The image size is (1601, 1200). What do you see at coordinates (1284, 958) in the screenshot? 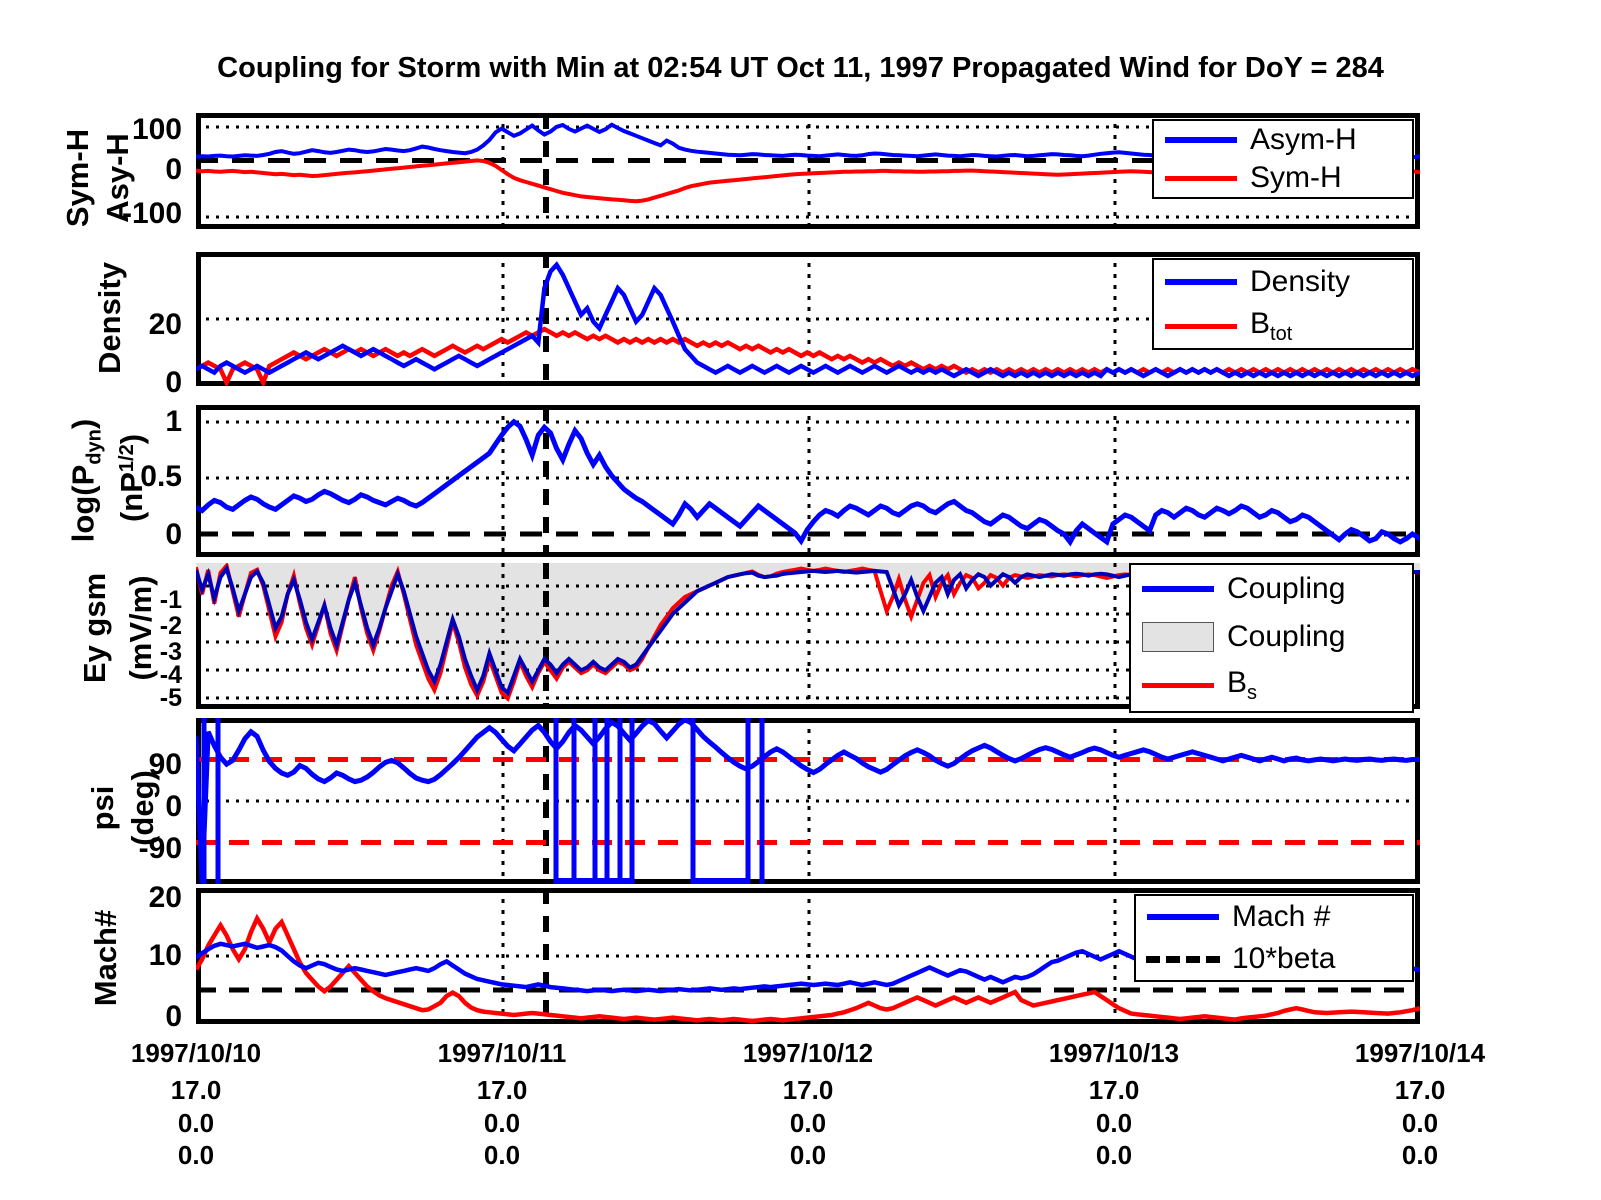
I see `legend-label: 10*beta` at bounding box center [1284, 958].